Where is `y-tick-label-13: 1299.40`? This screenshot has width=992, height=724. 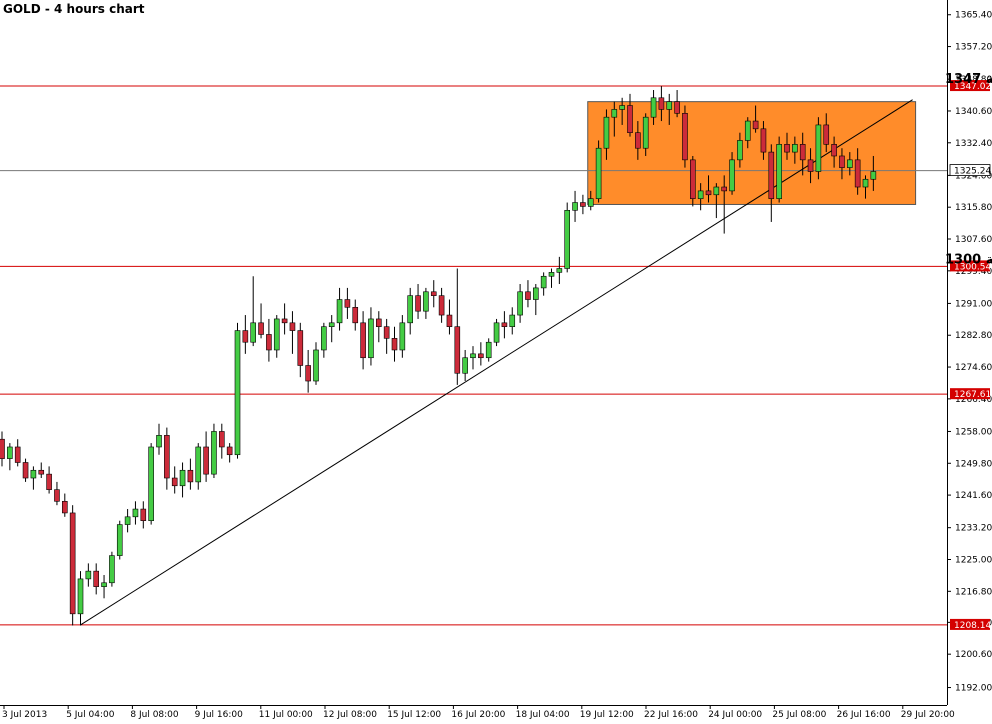 y-tick-label-13: 1299.40 is located at coordinates (973, 272).